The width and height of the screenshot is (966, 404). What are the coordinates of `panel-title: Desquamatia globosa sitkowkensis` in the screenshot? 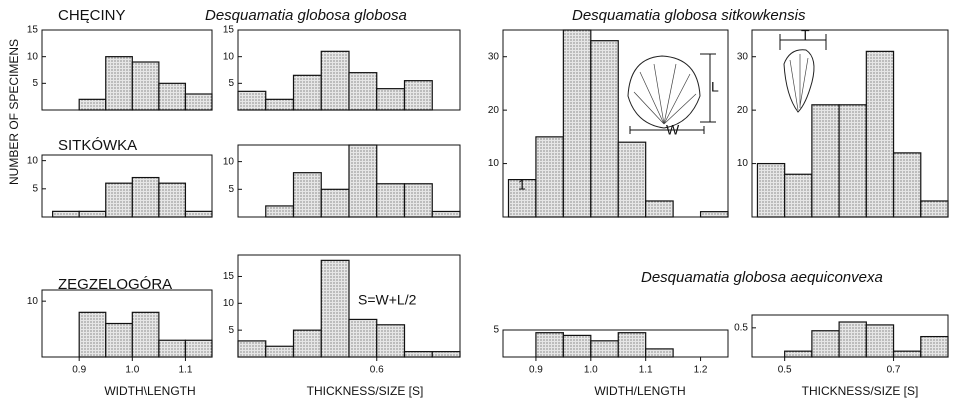 It's located at (689, 15).